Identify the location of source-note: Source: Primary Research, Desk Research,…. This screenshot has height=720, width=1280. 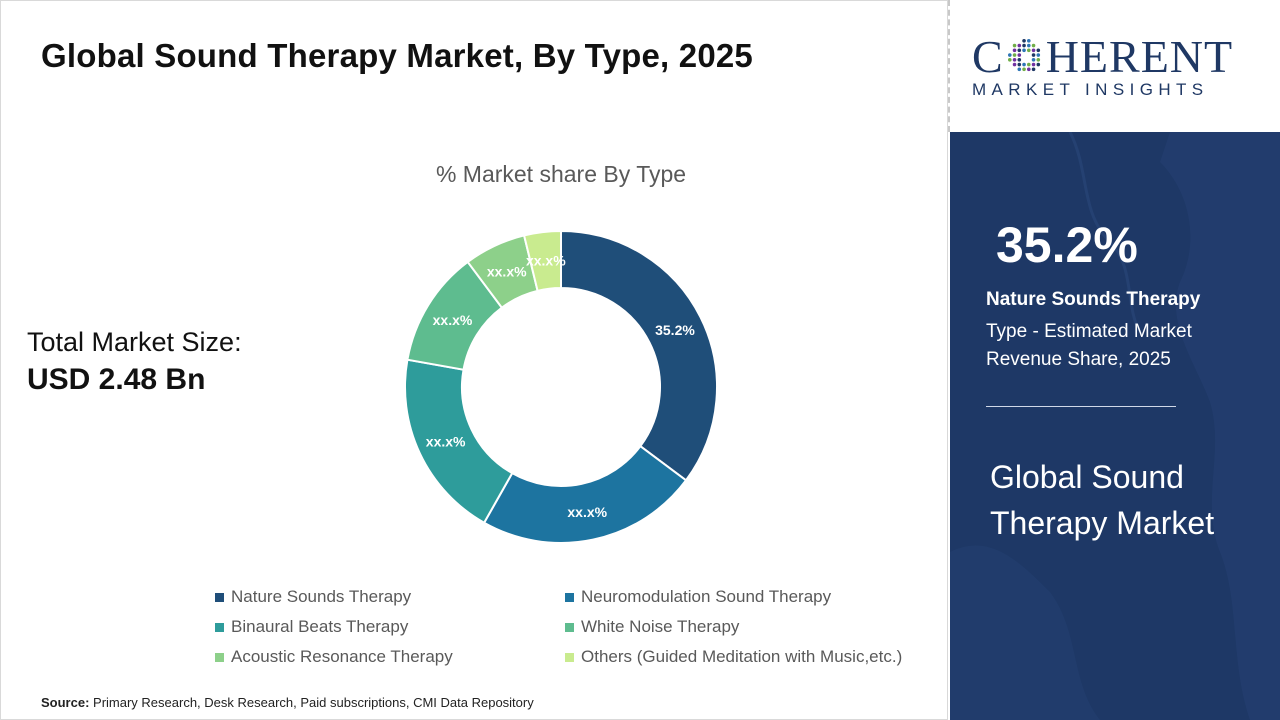
(287, 702).